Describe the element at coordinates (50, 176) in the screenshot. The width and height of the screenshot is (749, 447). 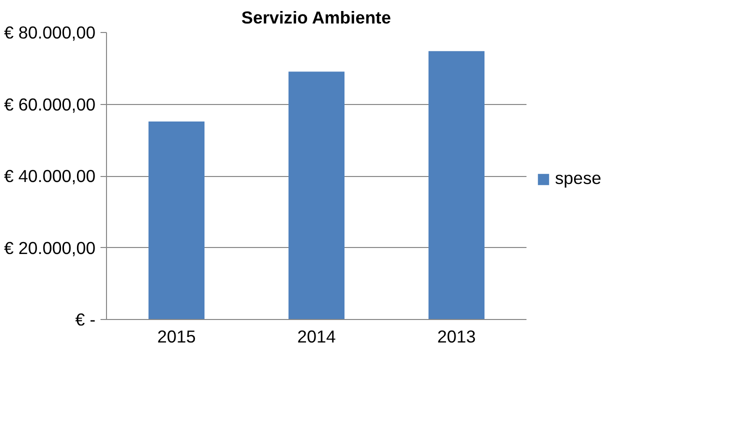
I see `y-tick-label: € 40.000,00` at that location.